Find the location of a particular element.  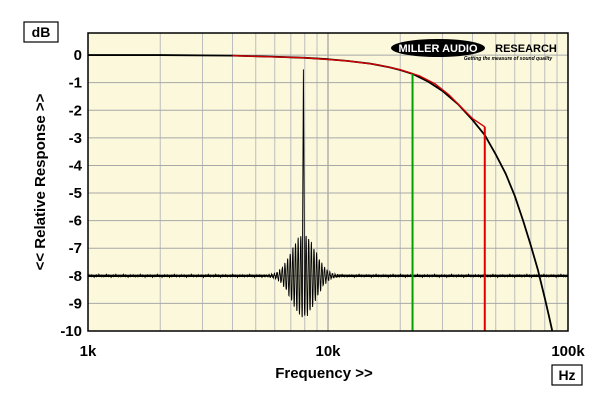

x-tick-labels: 1k 10k 100k is located at coordinates (333, 351).